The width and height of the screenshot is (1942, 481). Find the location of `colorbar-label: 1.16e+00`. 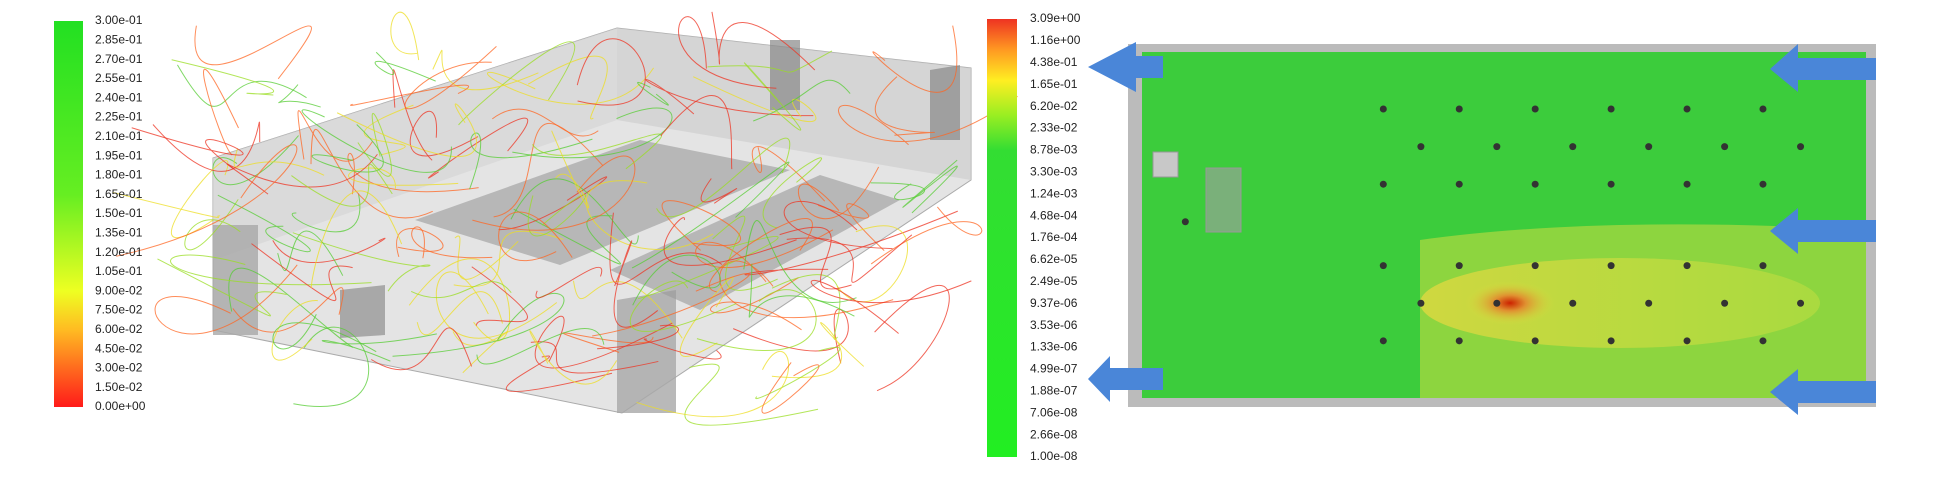

colorbar-label: 1.16e+00 is located at coordinates (1055, 40).